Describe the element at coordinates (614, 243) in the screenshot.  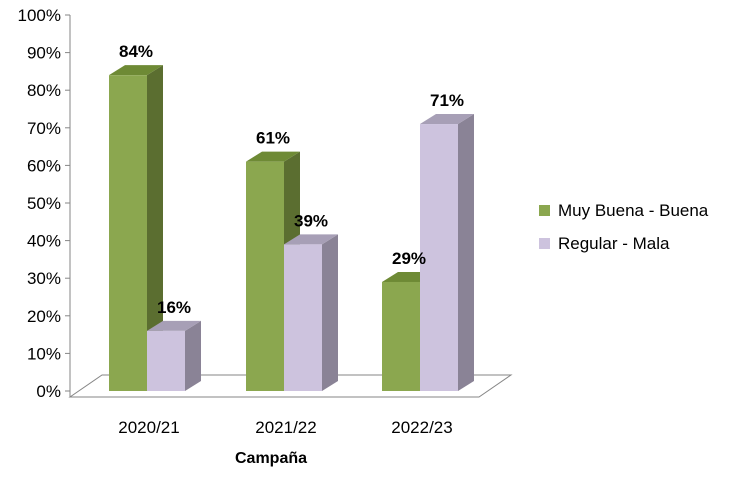
I see `legend-label: Regular - Mala` at that location.